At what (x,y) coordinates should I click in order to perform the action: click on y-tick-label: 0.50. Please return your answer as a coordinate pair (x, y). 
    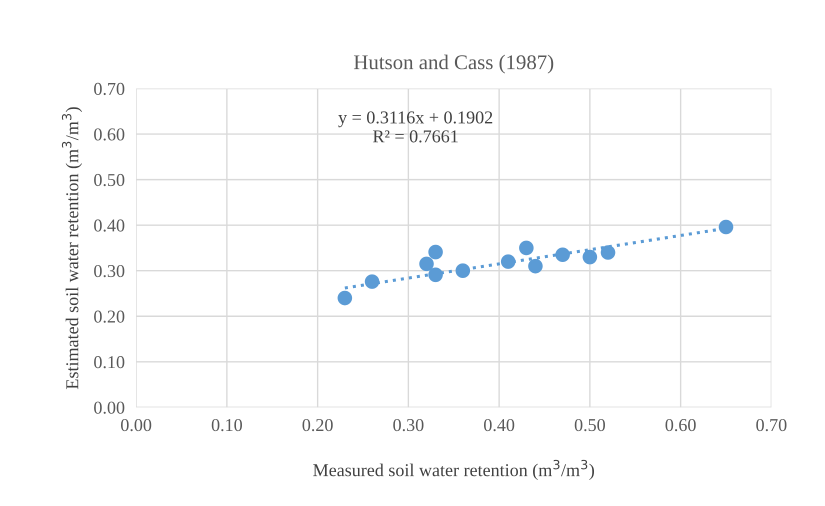
    Looking at the image, I should click on (109, 180).